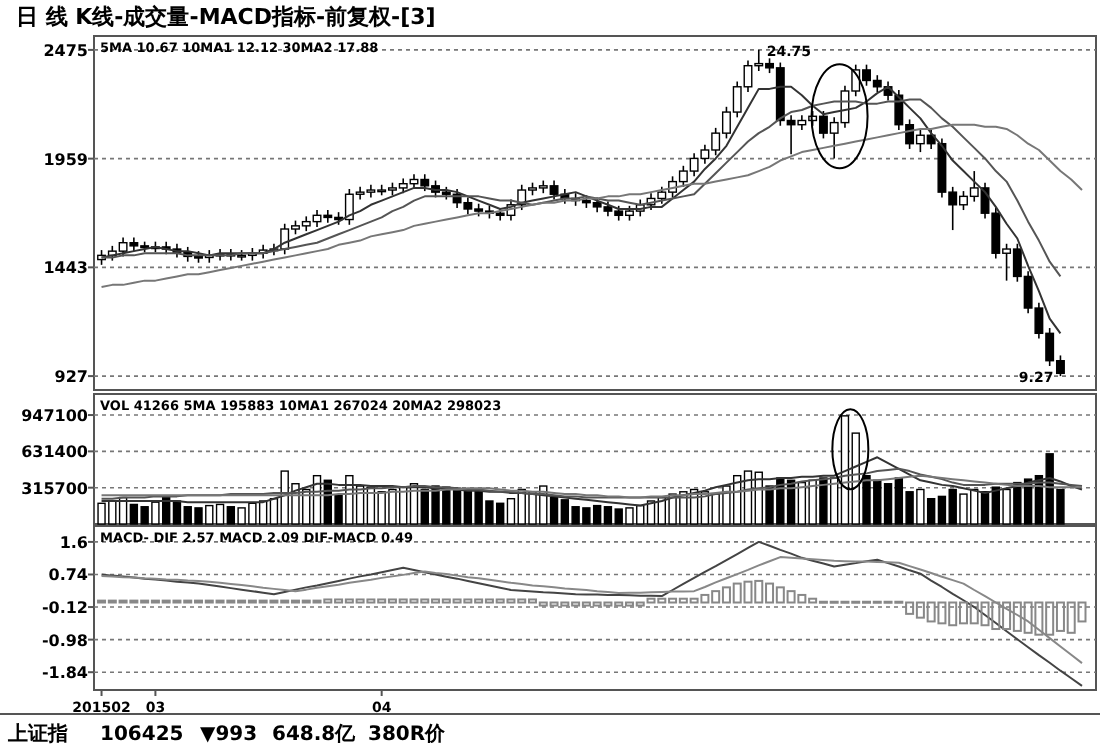 This screenshot has height=750, width=1100. I want to click on y-tick-label: 0.74, so click(68, 575).